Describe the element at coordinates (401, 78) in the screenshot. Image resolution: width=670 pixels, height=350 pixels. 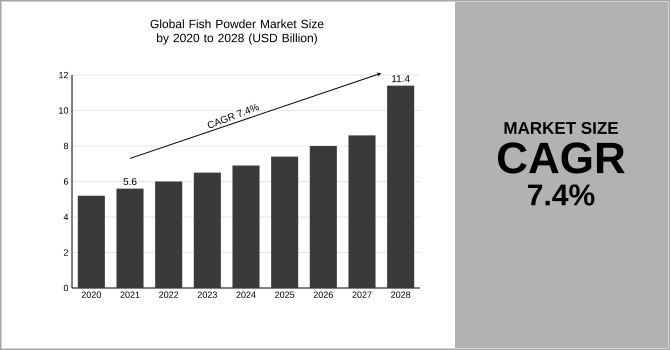
I see `data-label: 11.4` at that location.